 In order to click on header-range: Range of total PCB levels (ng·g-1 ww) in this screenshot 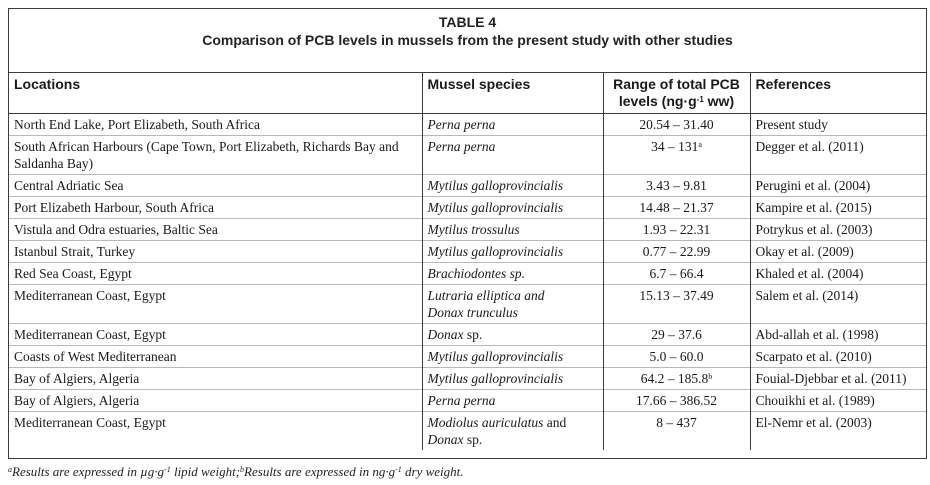, I will do `click(676, 93)`.